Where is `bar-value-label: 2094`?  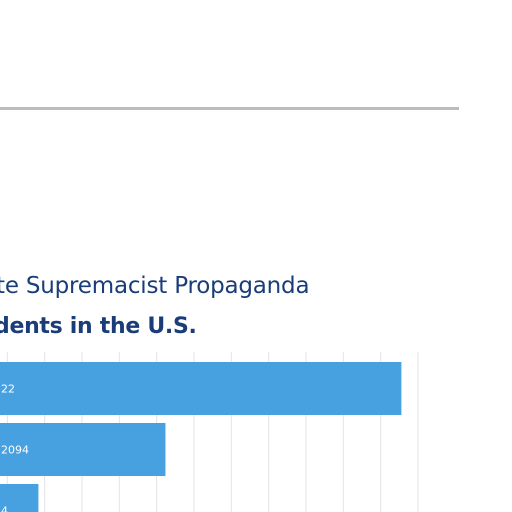
bar-value-label: 2094 is located at coordinates (15, 450).